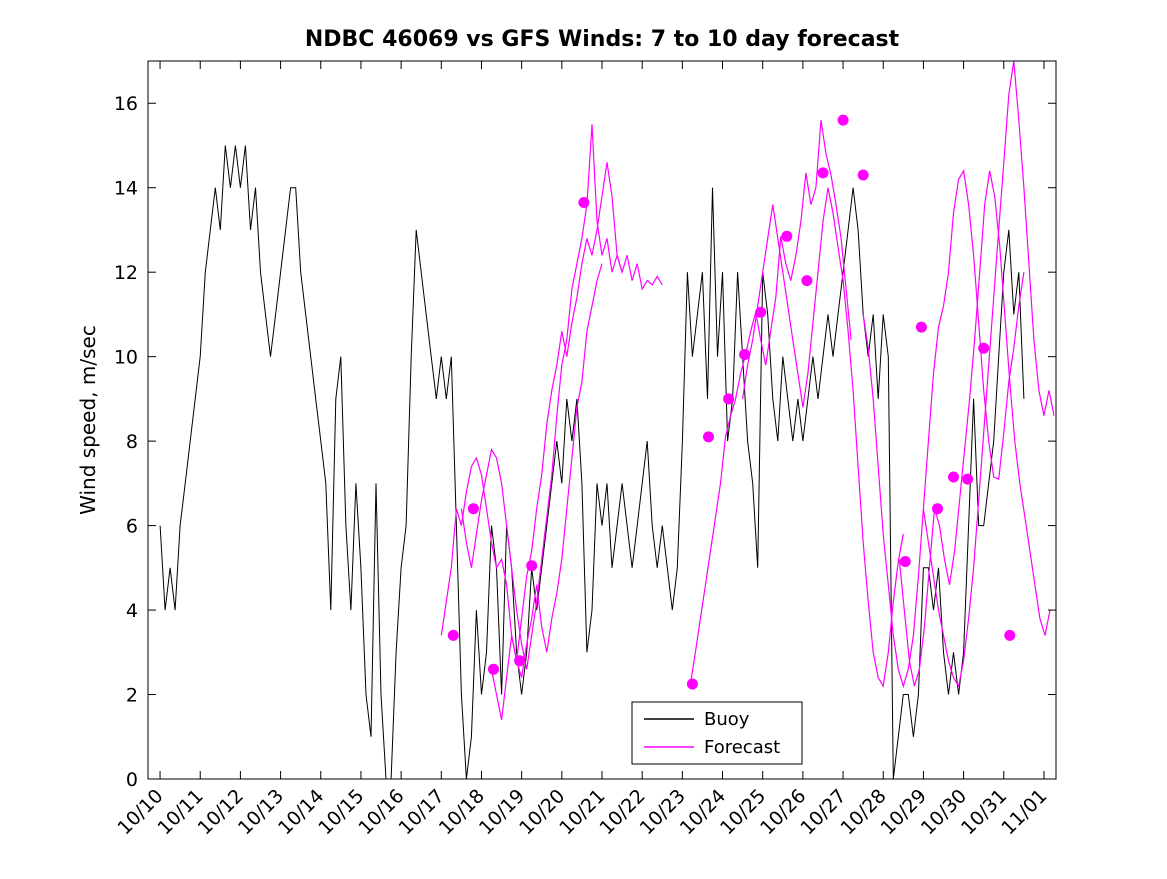 This screenshot has width=1167, height=879. What do you see at coordinates (126, 358) in the screenshot?
I see `y-tick-label: 10` at bounding box center [126, 358].